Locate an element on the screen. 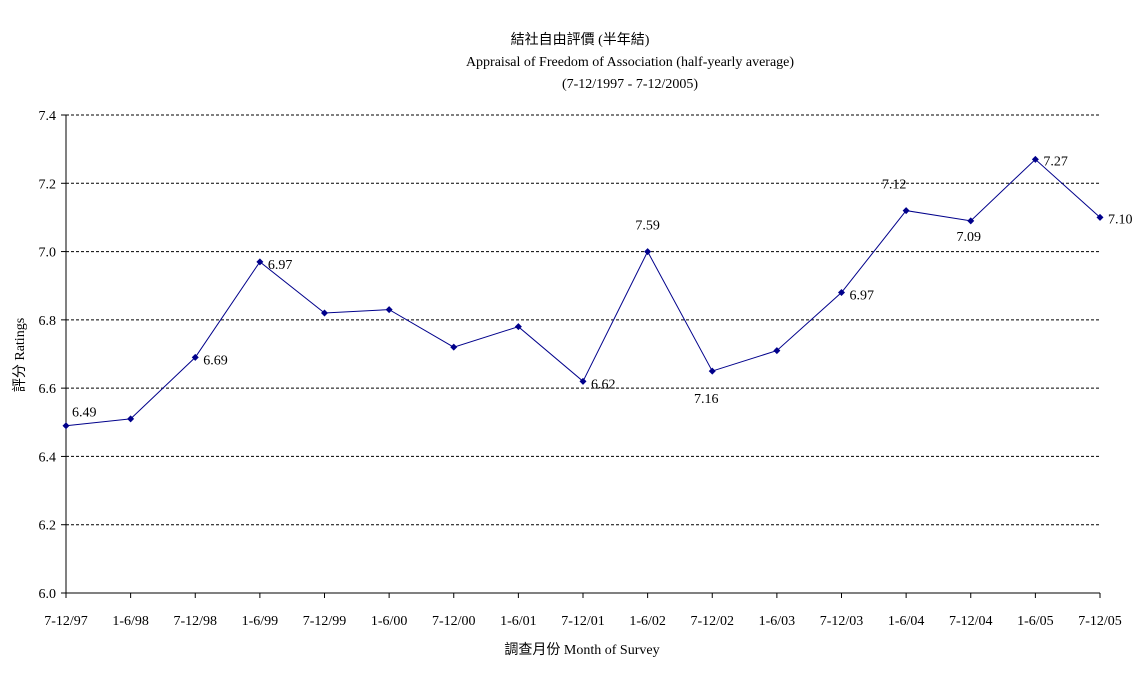 The image size is (1148, 682). y-tick-label: 6.2 is located at coordinates (48, 526).